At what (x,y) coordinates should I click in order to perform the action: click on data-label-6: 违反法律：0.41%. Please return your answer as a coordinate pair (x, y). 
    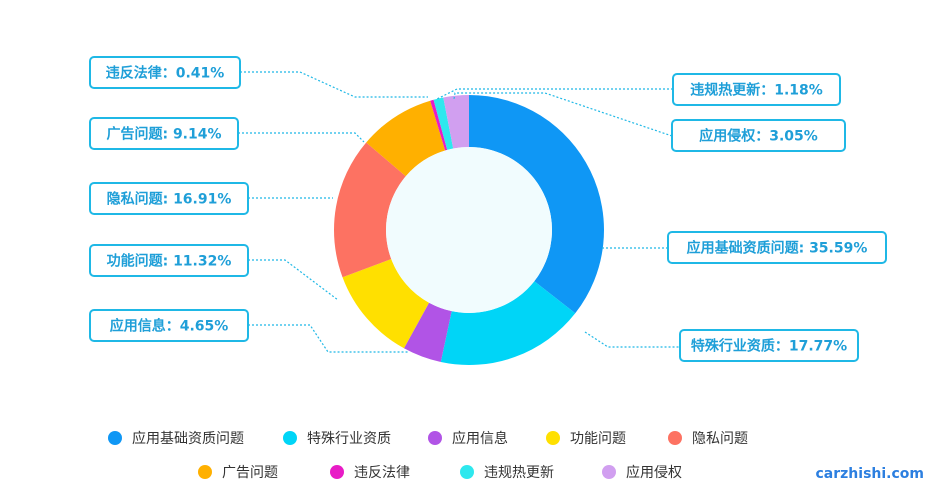
    Looking at the image, I should click on (165, 72).